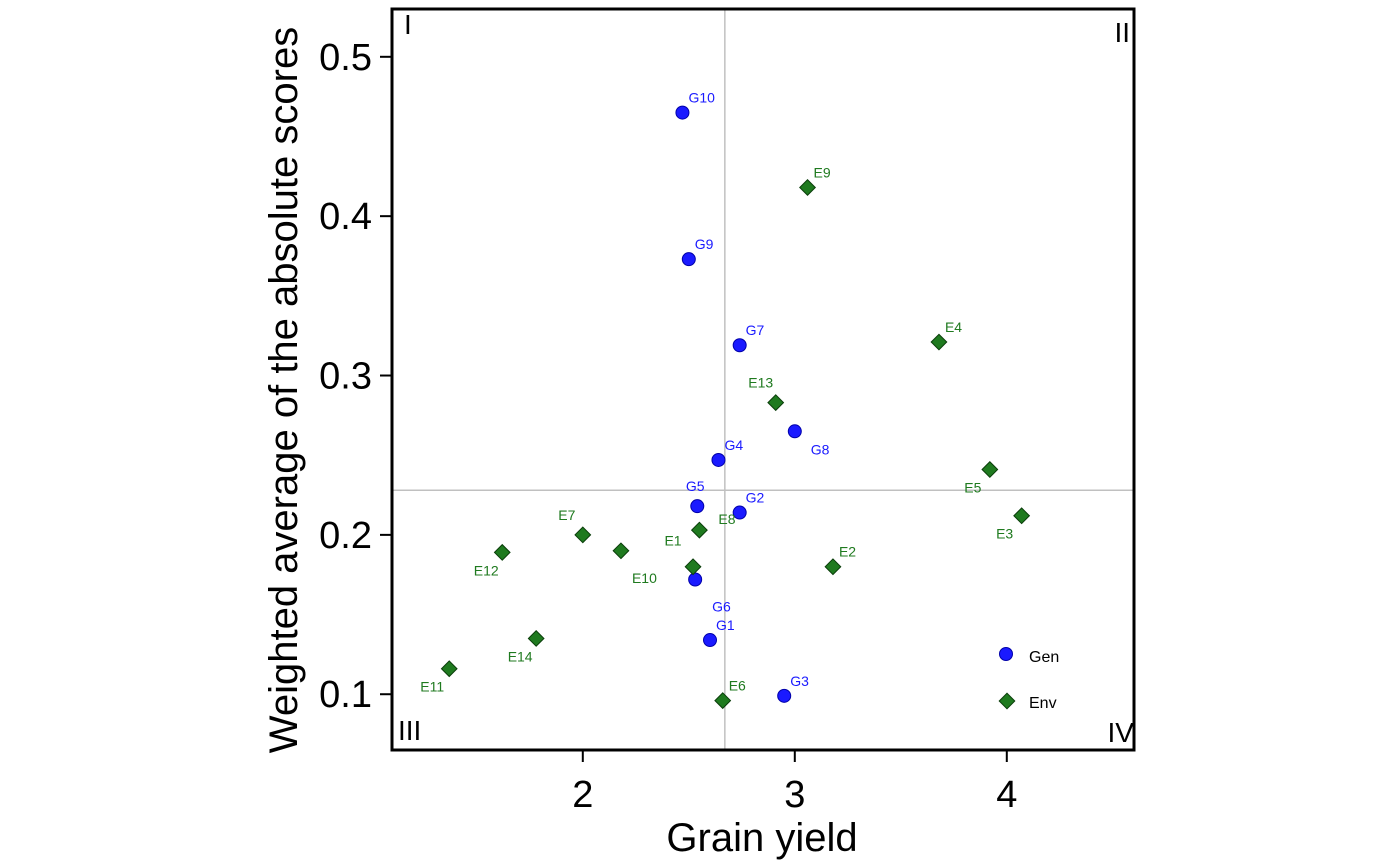  What do you see at coordinates (723, 701) in the screenshot?
I see `point-e6` at bounding box center [723, 701].